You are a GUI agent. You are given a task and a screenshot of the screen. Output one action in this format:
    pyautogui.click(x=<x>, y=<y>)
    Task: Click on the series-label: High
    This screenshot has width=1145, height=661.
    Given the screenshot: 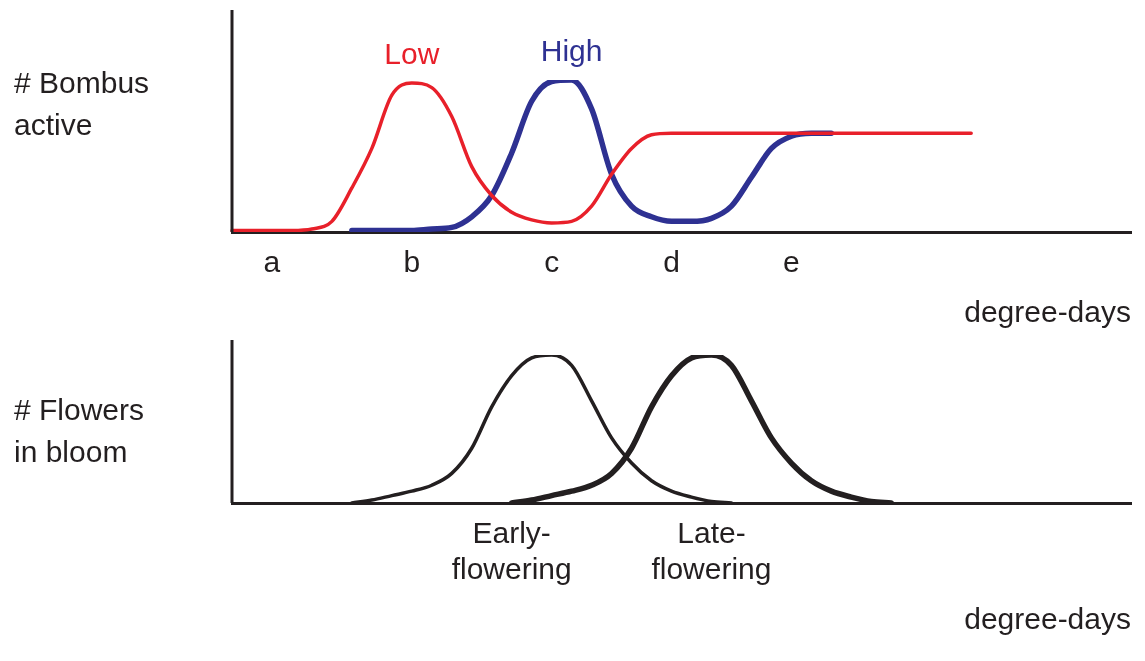 What is the action you would take?
    pyautogui.click(x=571, y=51)
    